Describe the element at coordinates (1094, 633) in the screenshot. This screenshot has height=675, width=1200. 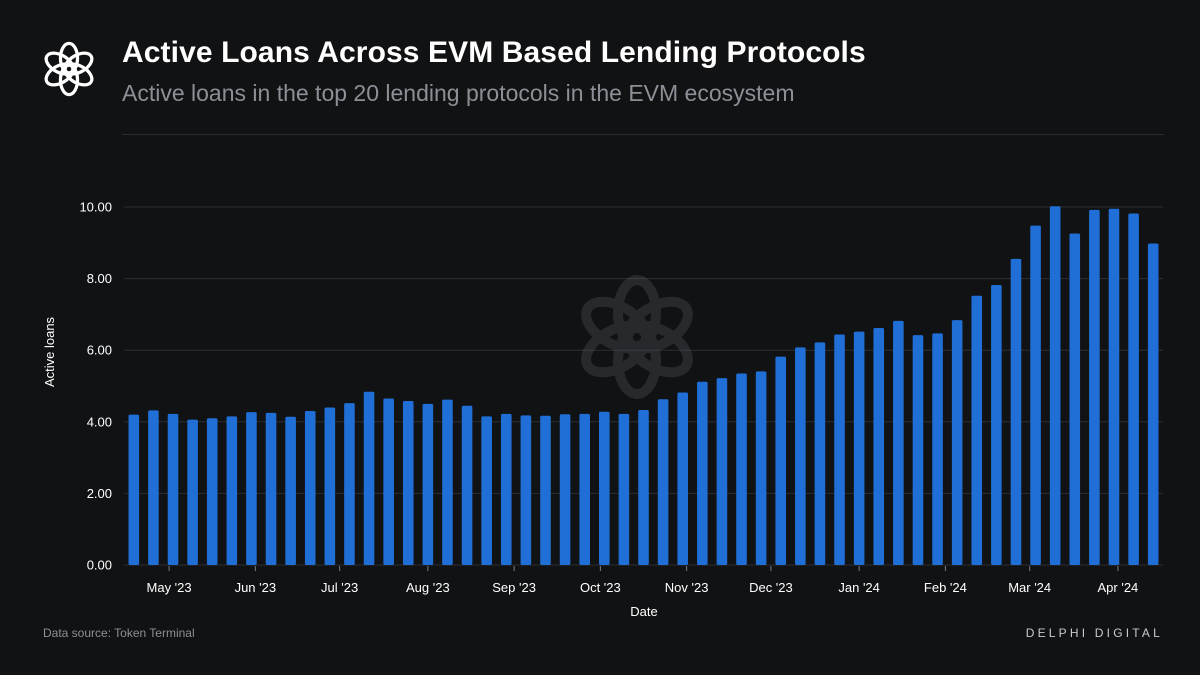
I see `brand-wordmark: DELPHI DIGITAL` at that location.